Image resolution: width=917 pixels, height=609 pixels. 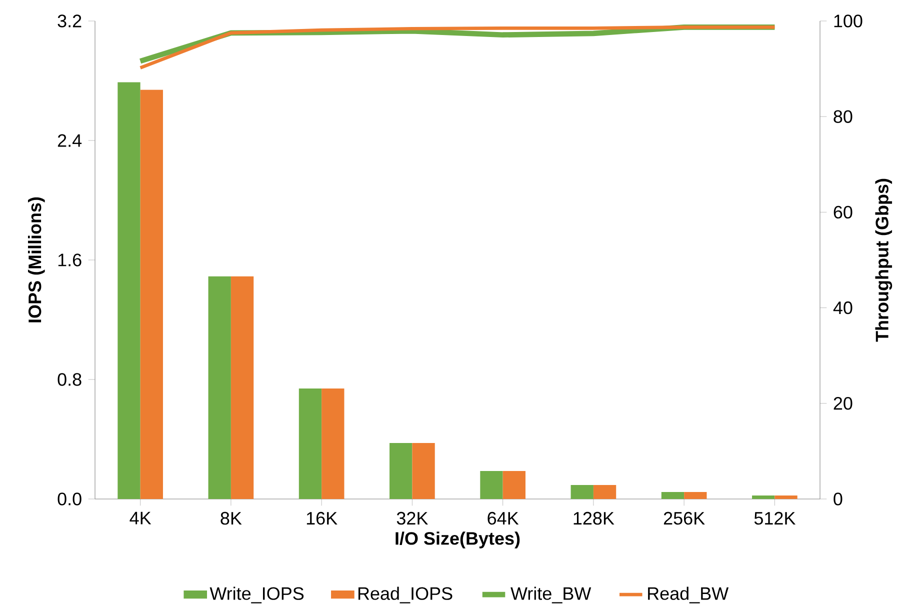 What do you see at coordinates (842, 307) in the screenshot?
I see `y2-tick-label: 40` at bounding box center [842, 307].